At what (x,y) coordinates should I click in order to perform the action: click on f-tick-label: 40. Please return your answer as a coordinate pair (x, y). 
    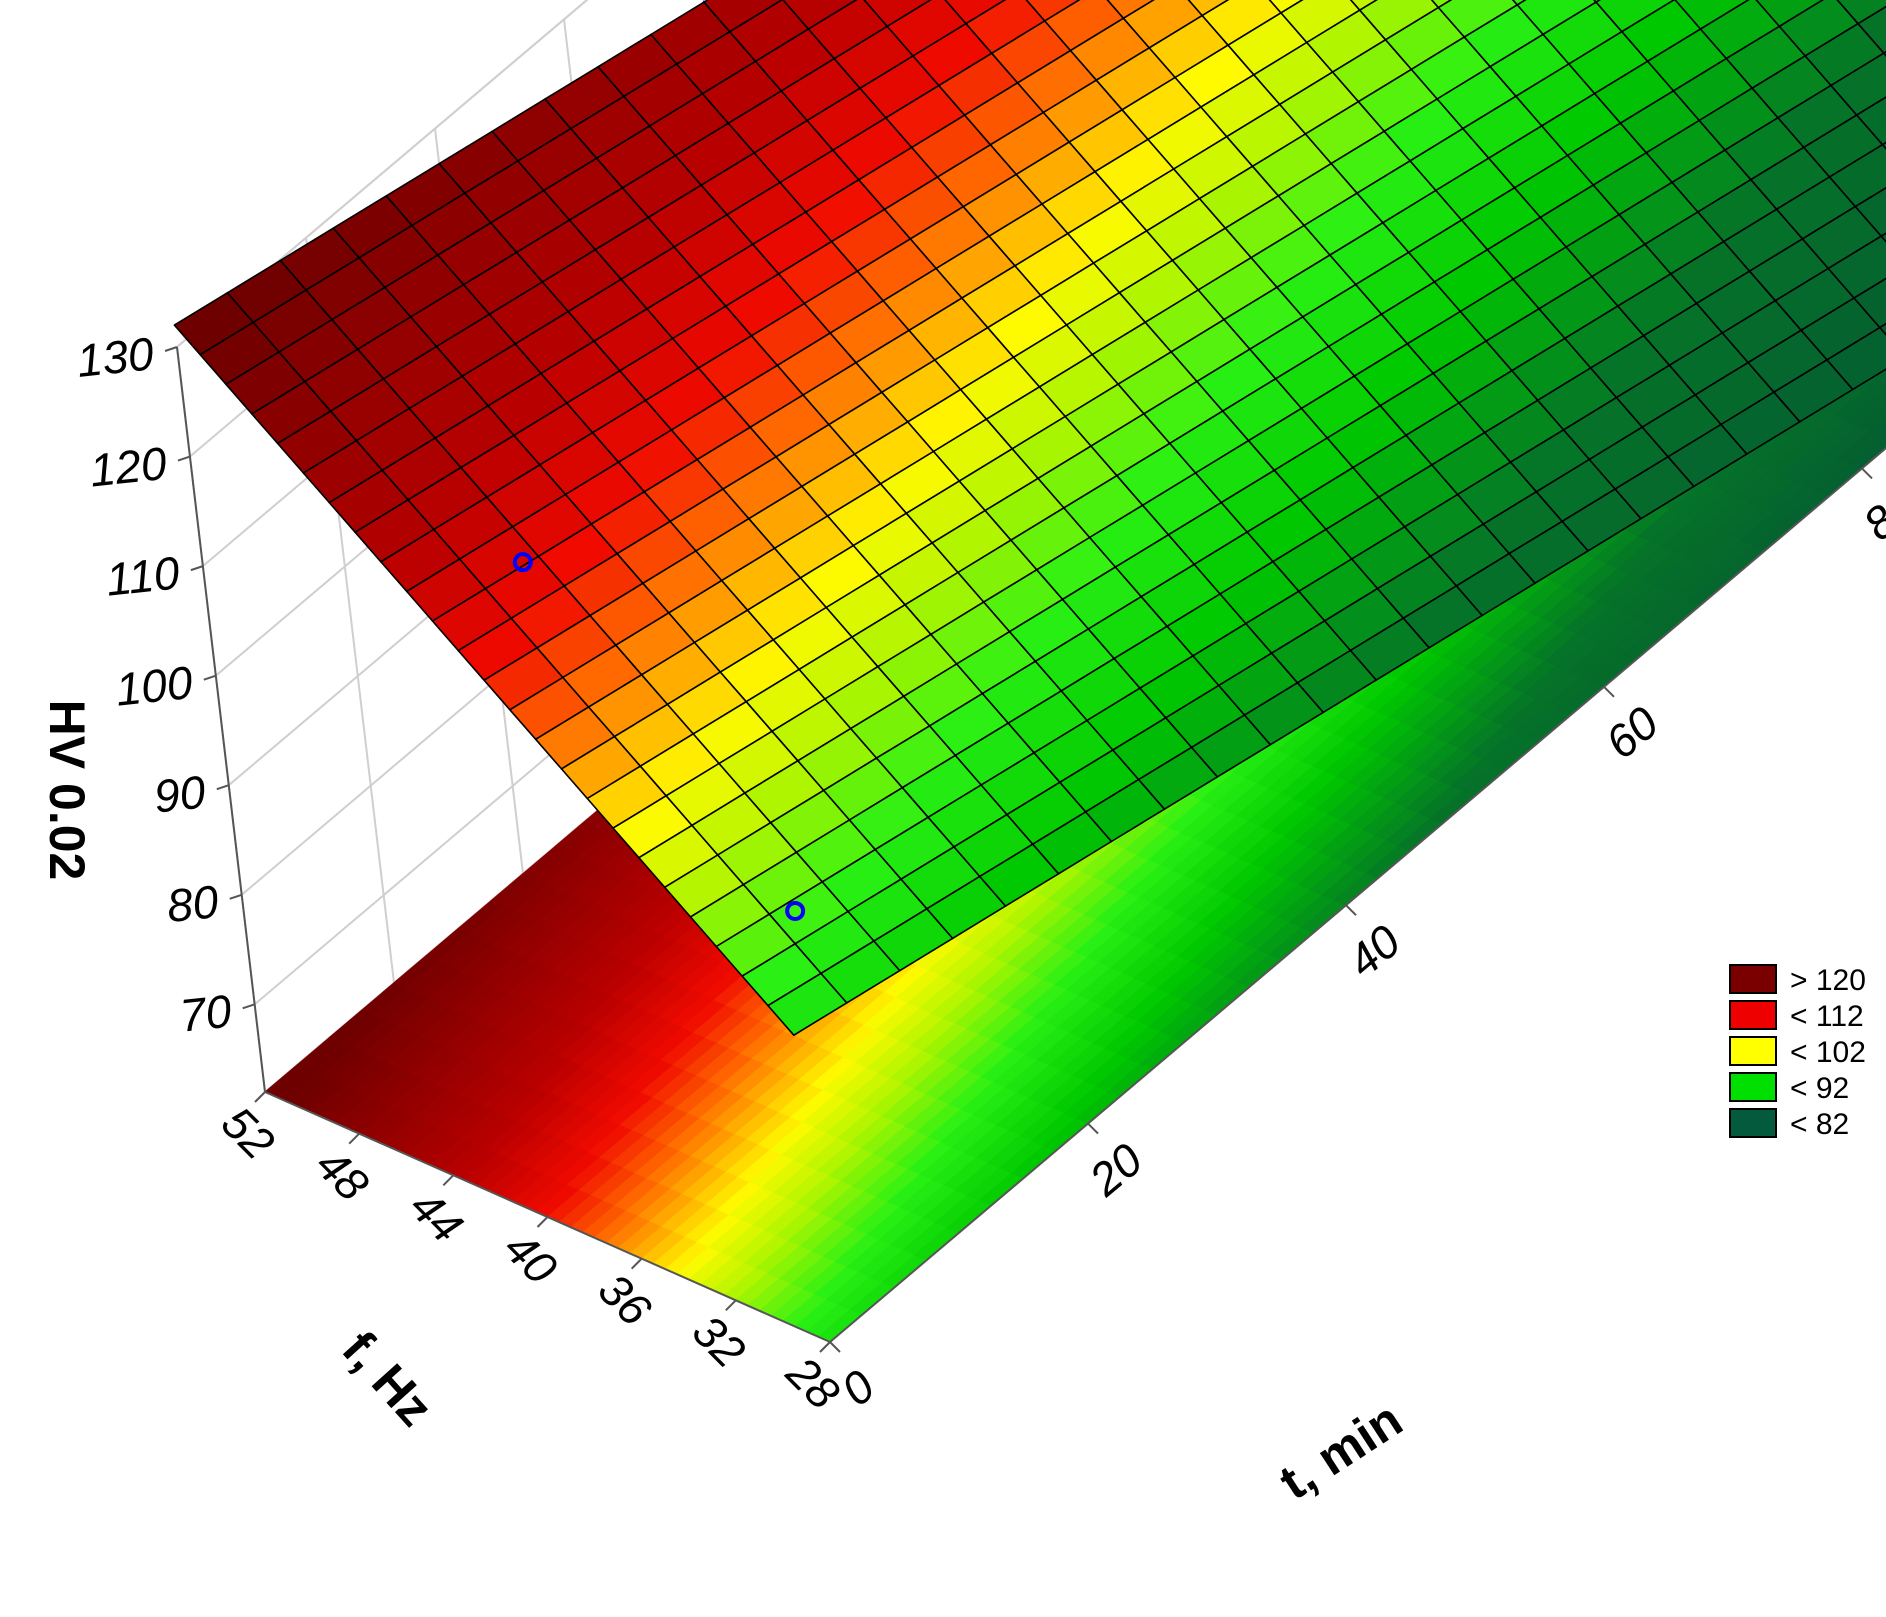
    Looking at the image, I should click on (530, 1257).